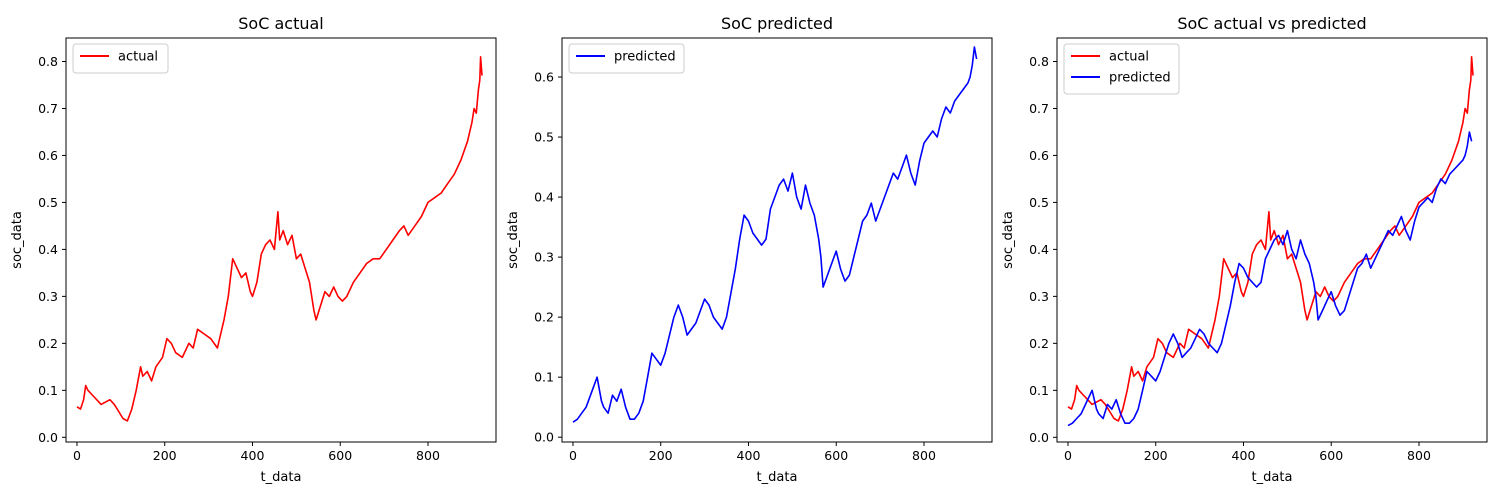 Image resolution: width=1500 pixels, height=500 pixels. What do you see at coordinates (1121, 69) in the screenshot?
I see `legend: actual predicted` at bounding box center [1121, 69].